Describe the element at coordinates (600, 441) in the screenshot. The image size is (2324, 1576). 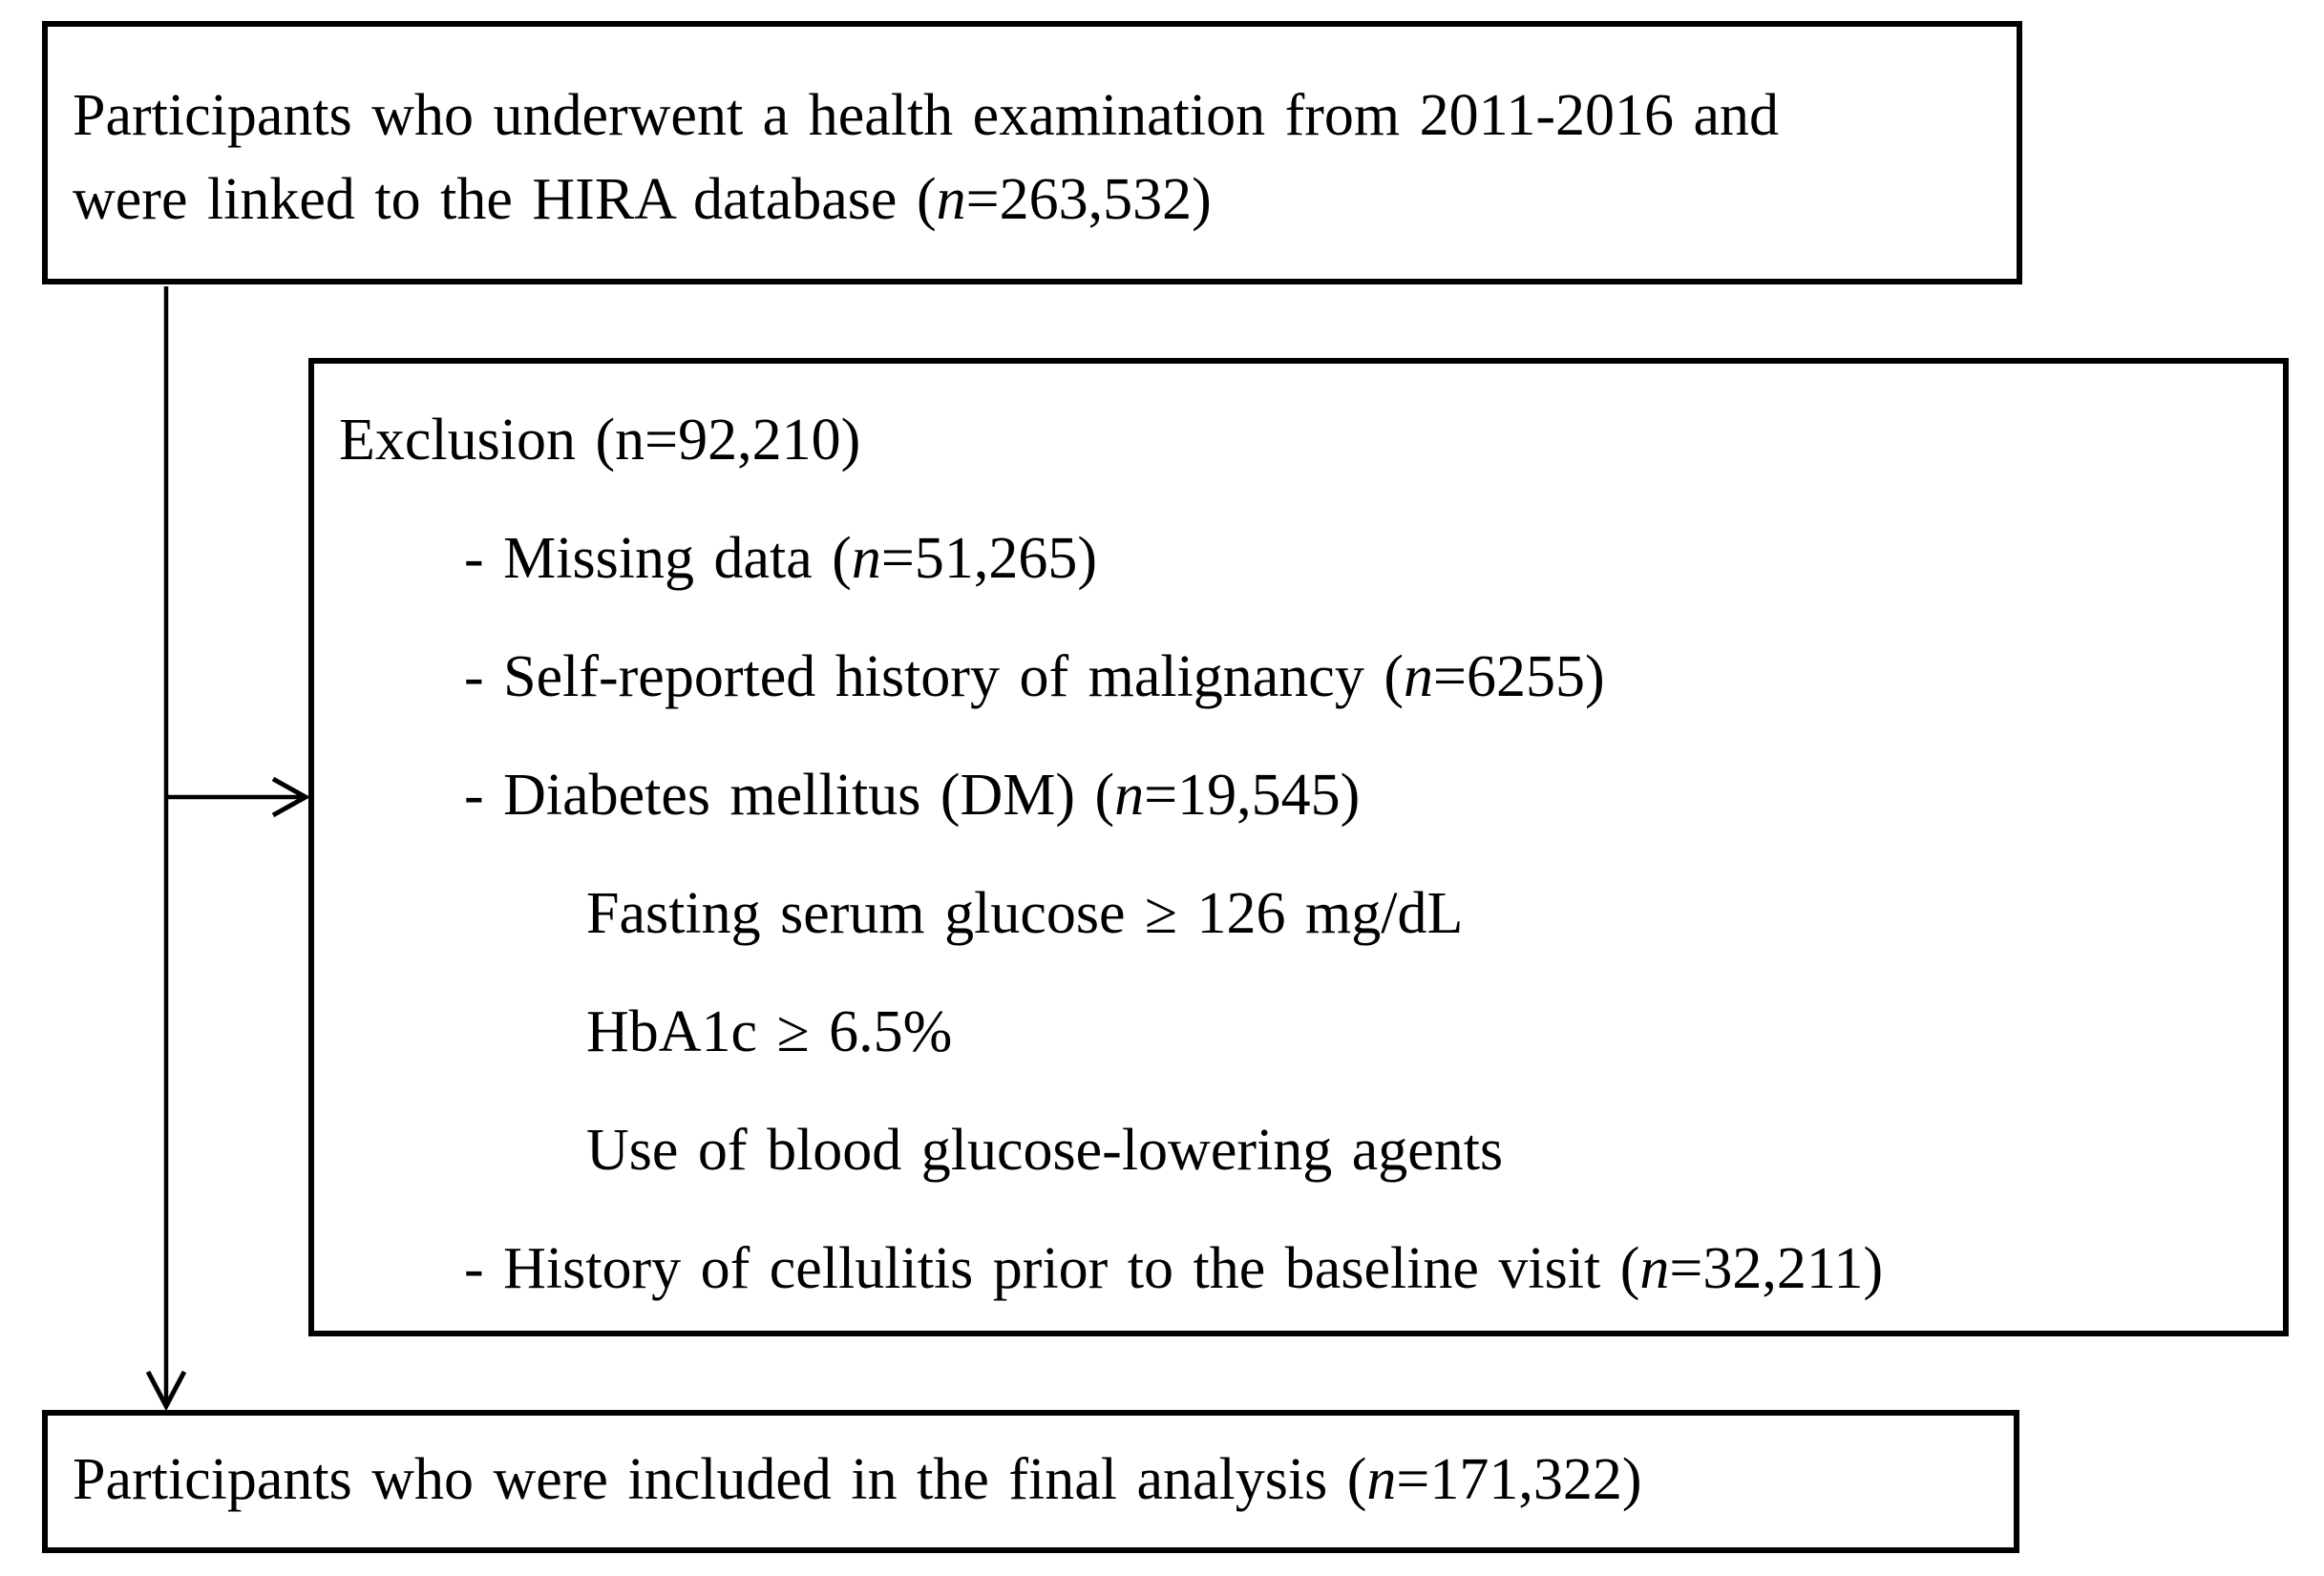
I see `exclusion-title: Exclusion (n=92,210)` at that location.